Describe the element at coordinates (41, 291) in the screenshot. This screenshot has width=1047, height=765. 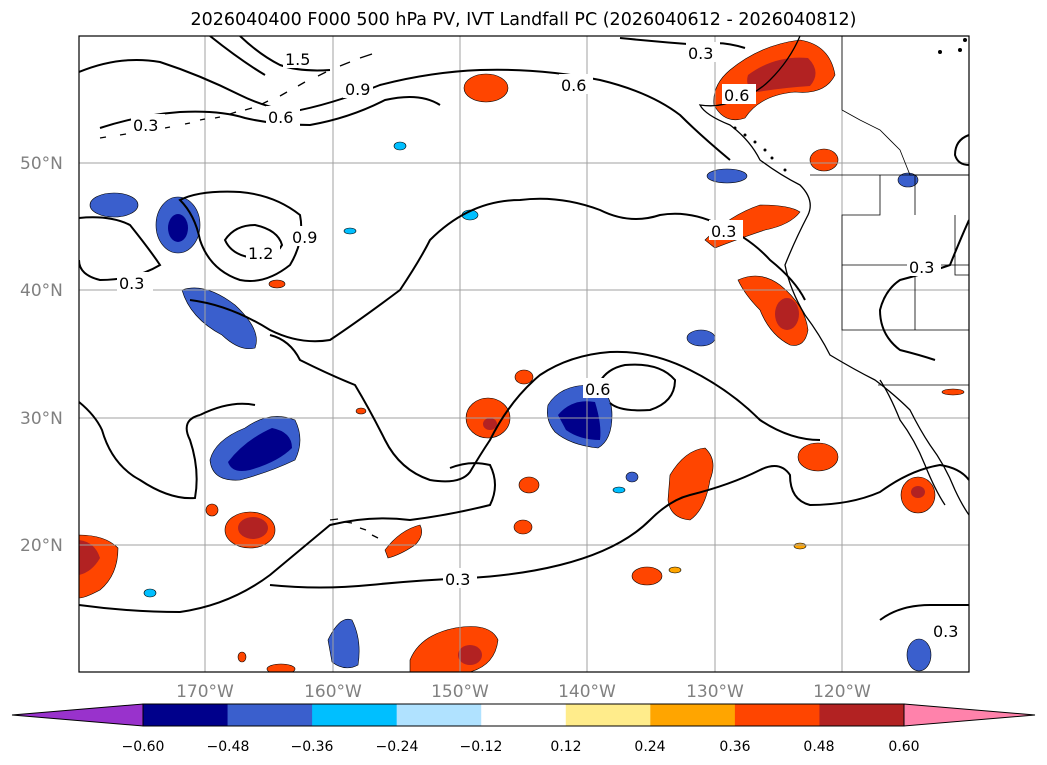
I see `lat-label: 40°N` at that location.